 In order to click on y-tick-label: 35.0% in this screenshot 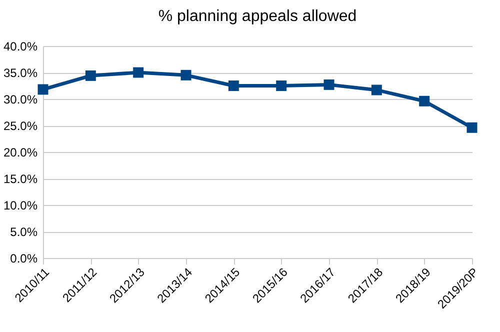, I will do `click(20, 73)`.